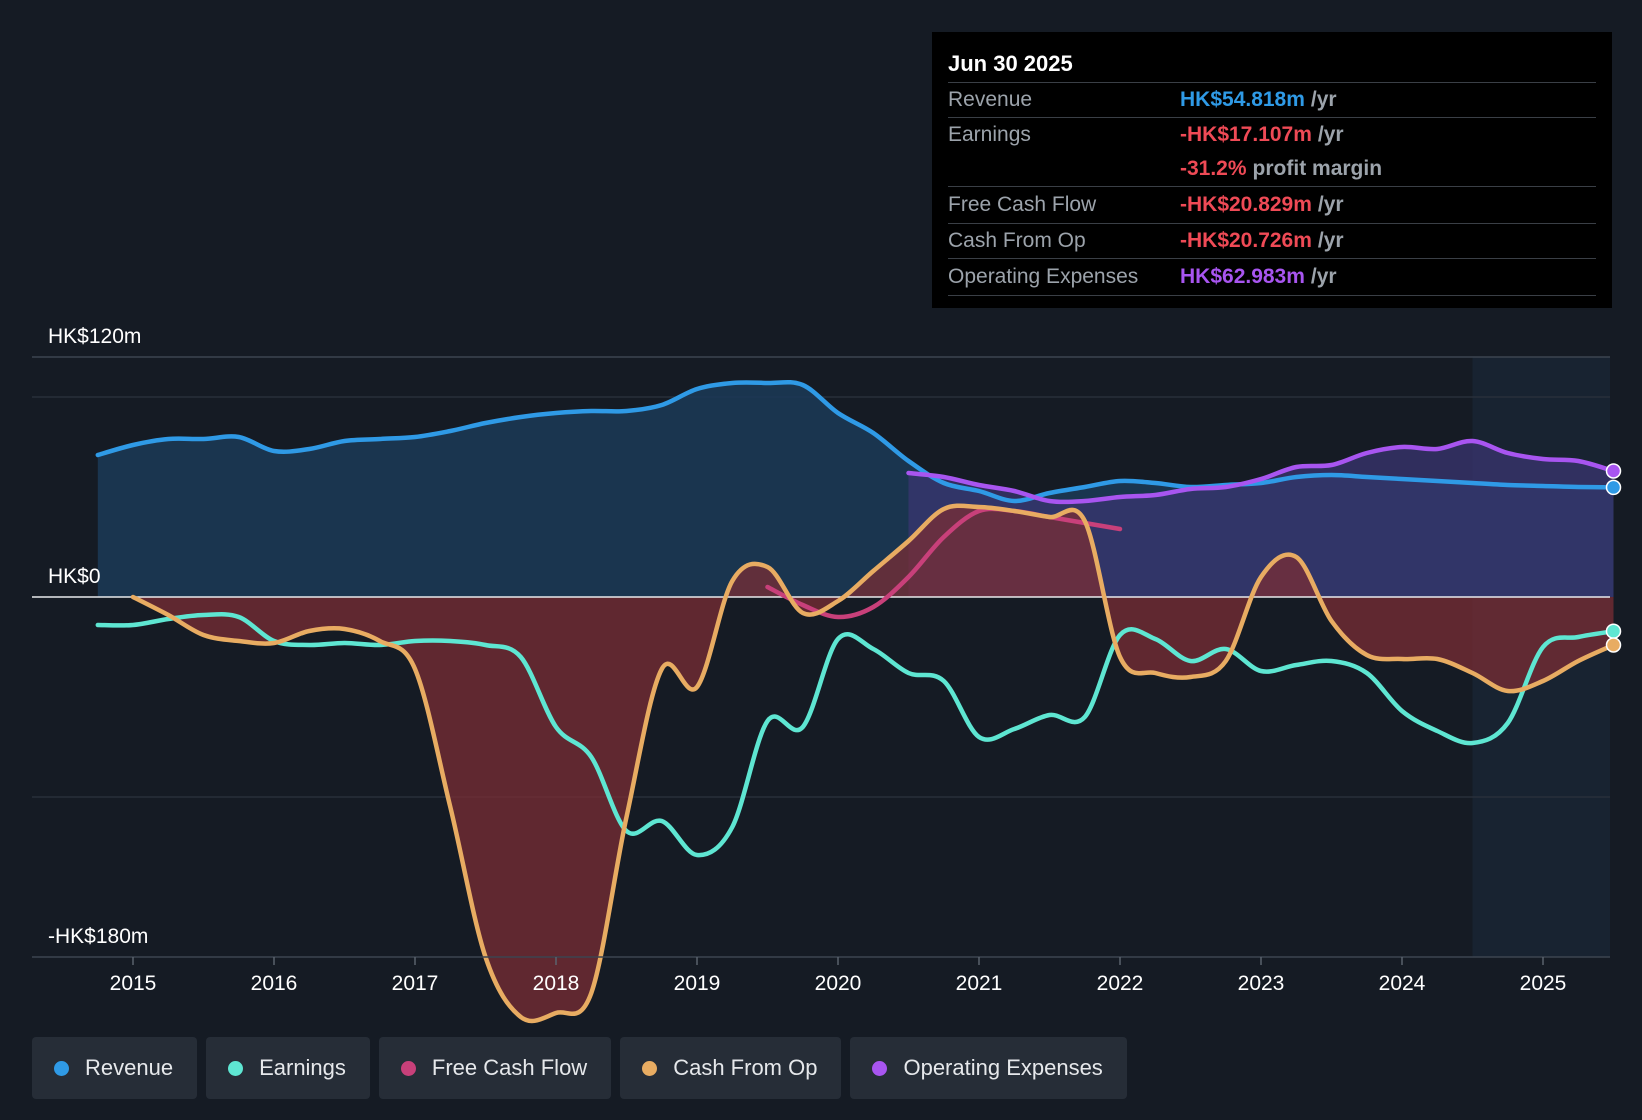 Image resolution: width=1642 pixels, height=1120 pixels. What do you see at coordinates (1261, 983) in the screenshot?
I see `x-tick-label: 2023` at bounding box center [1261, 983].